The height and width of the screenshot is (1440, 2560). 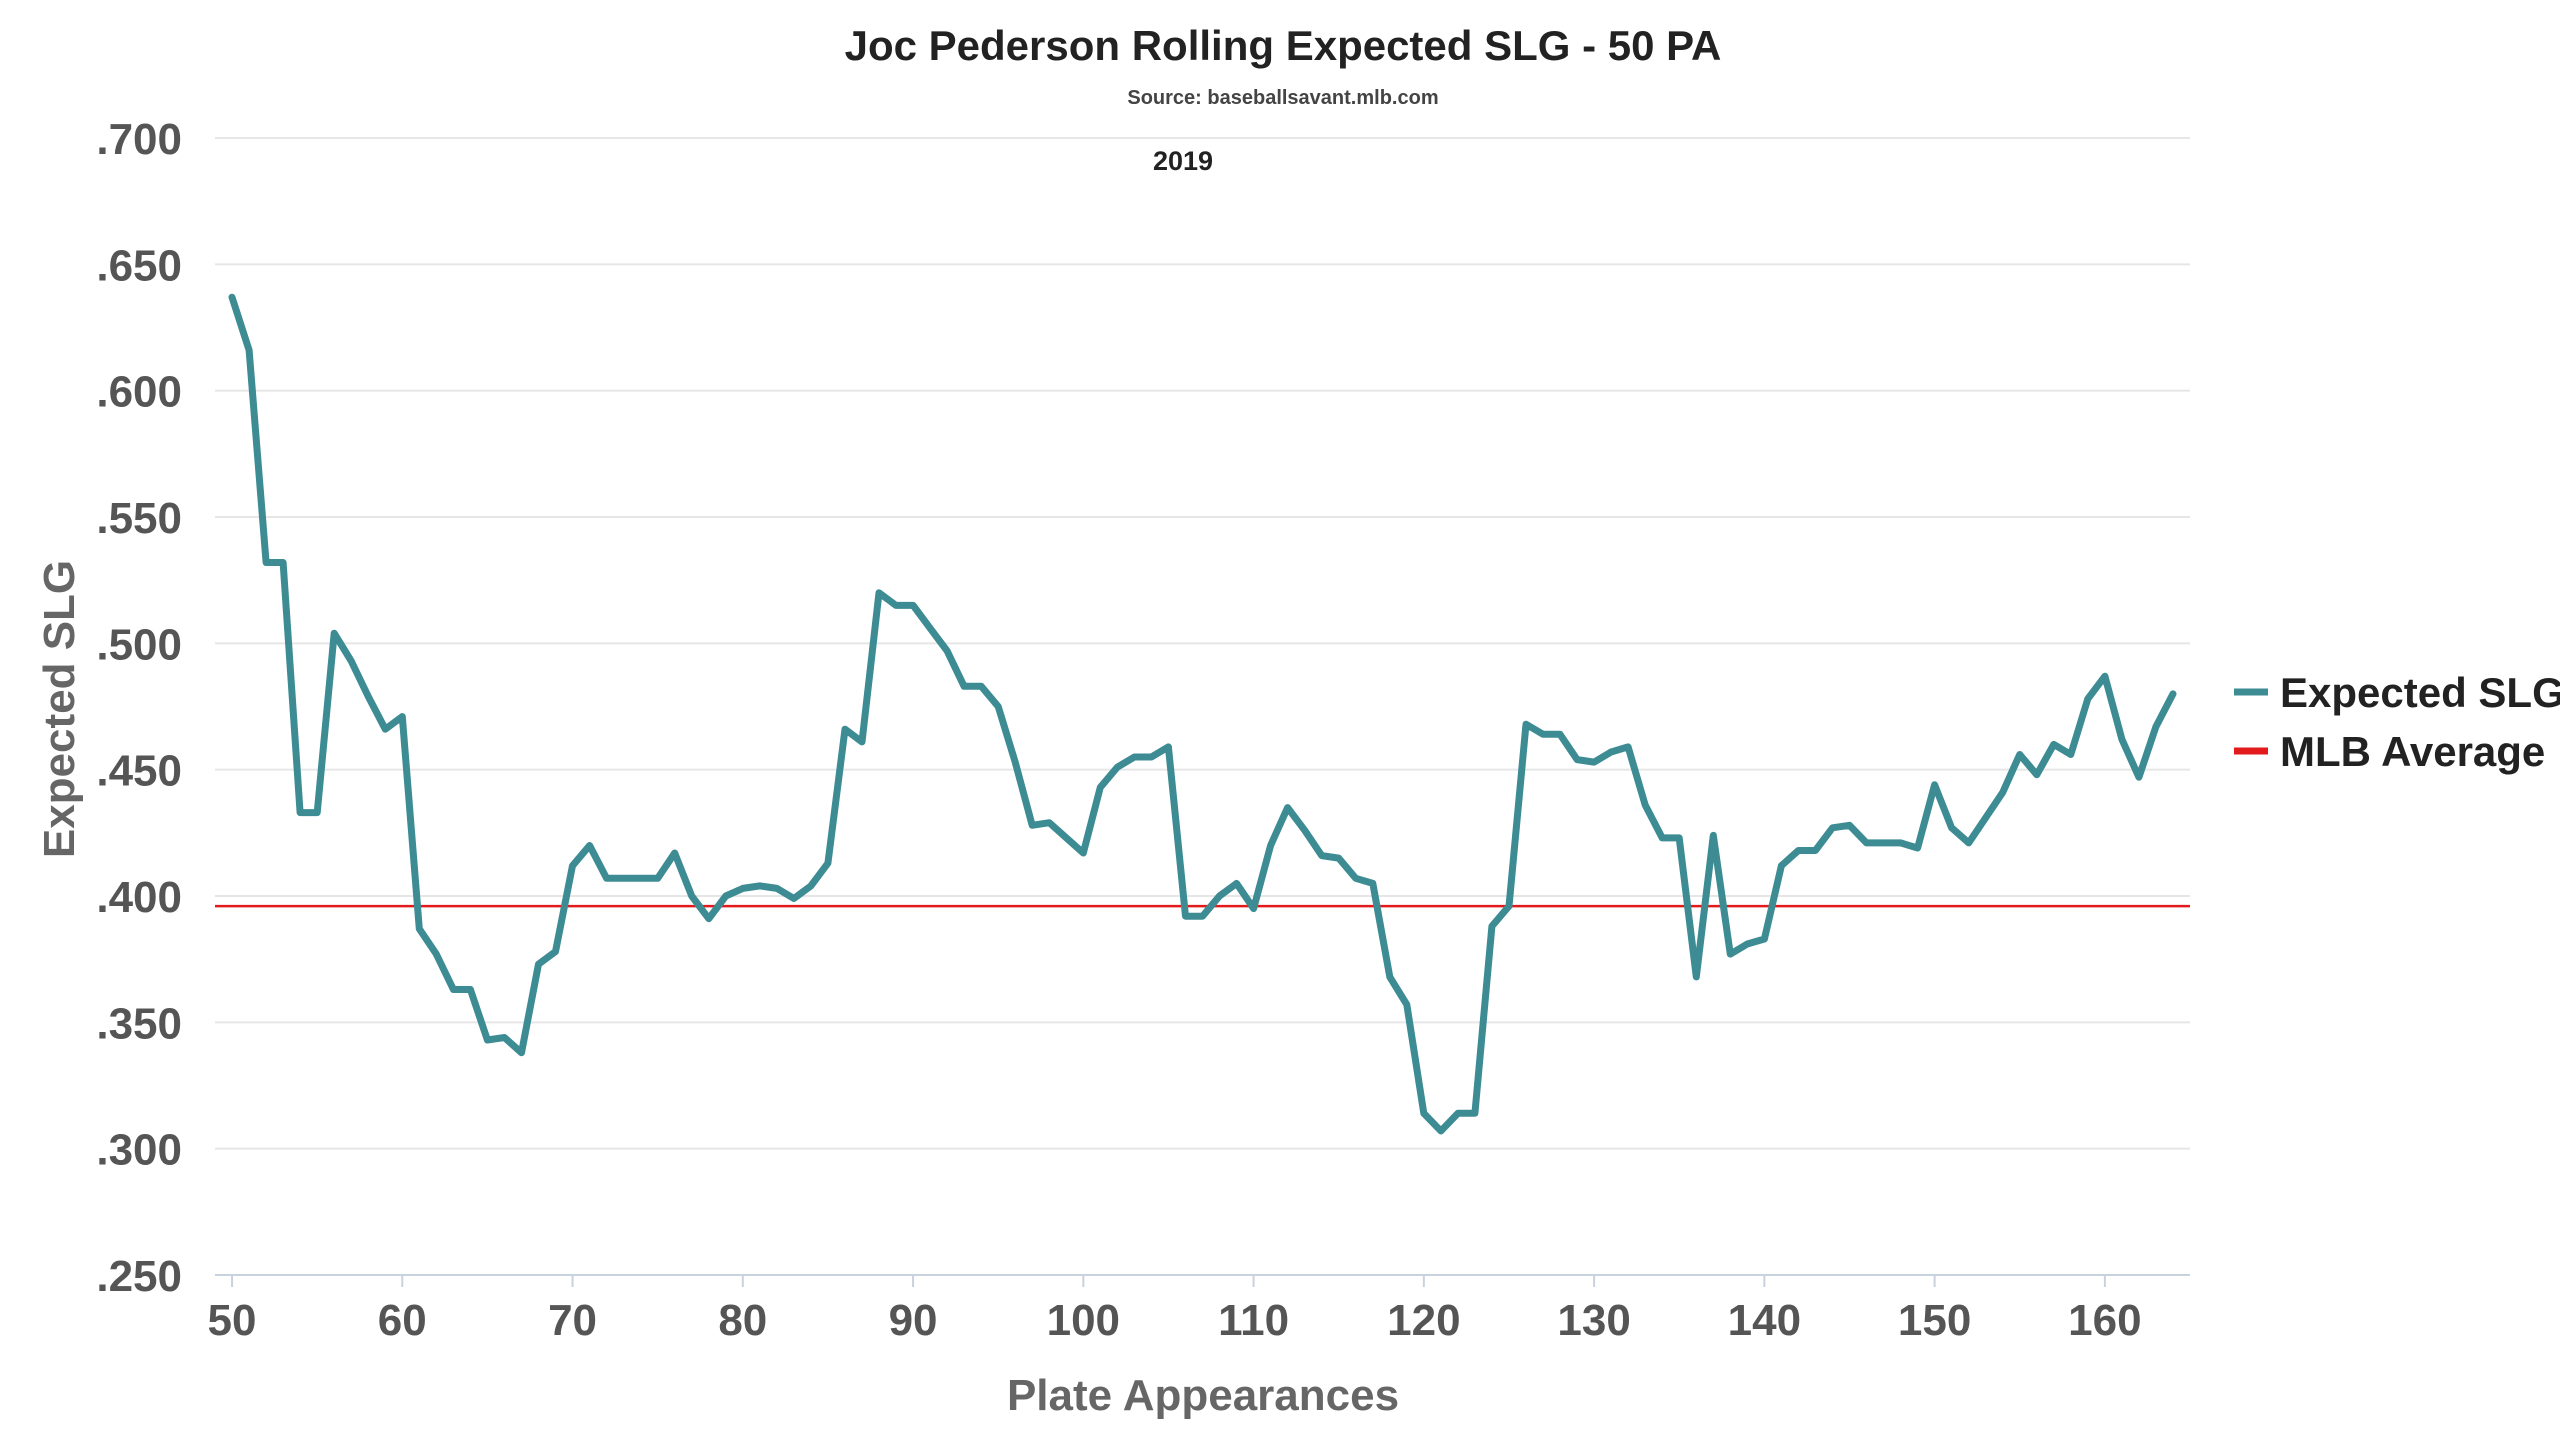 I want to click on x-tick-label: 140, so click(x=1764, y=1320).